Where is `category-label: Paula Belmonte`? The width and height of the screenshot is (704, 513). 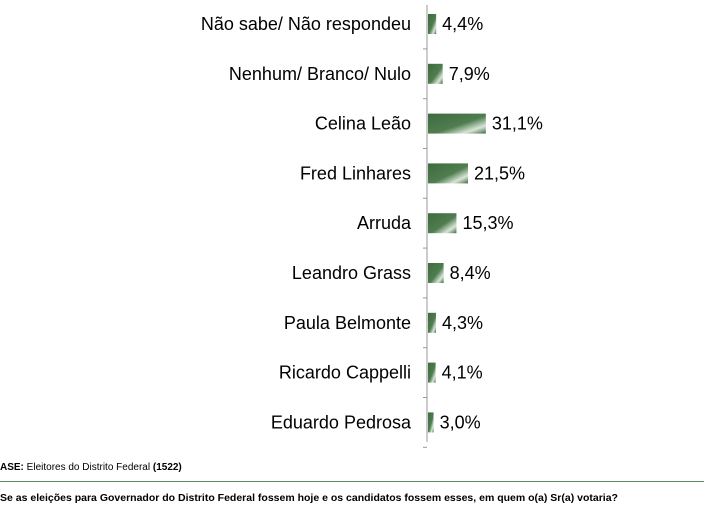
category-label: Paula Belmonte is located at coordinates (347, 323).